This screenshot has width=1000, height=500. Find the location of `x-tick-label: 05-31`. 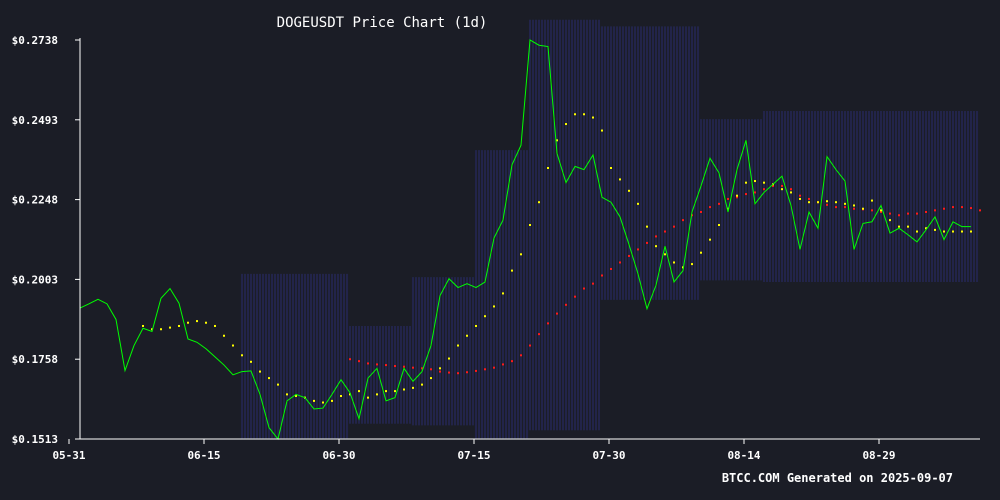

x-tick-label: 05-31 is located at coordinates (68, 455).